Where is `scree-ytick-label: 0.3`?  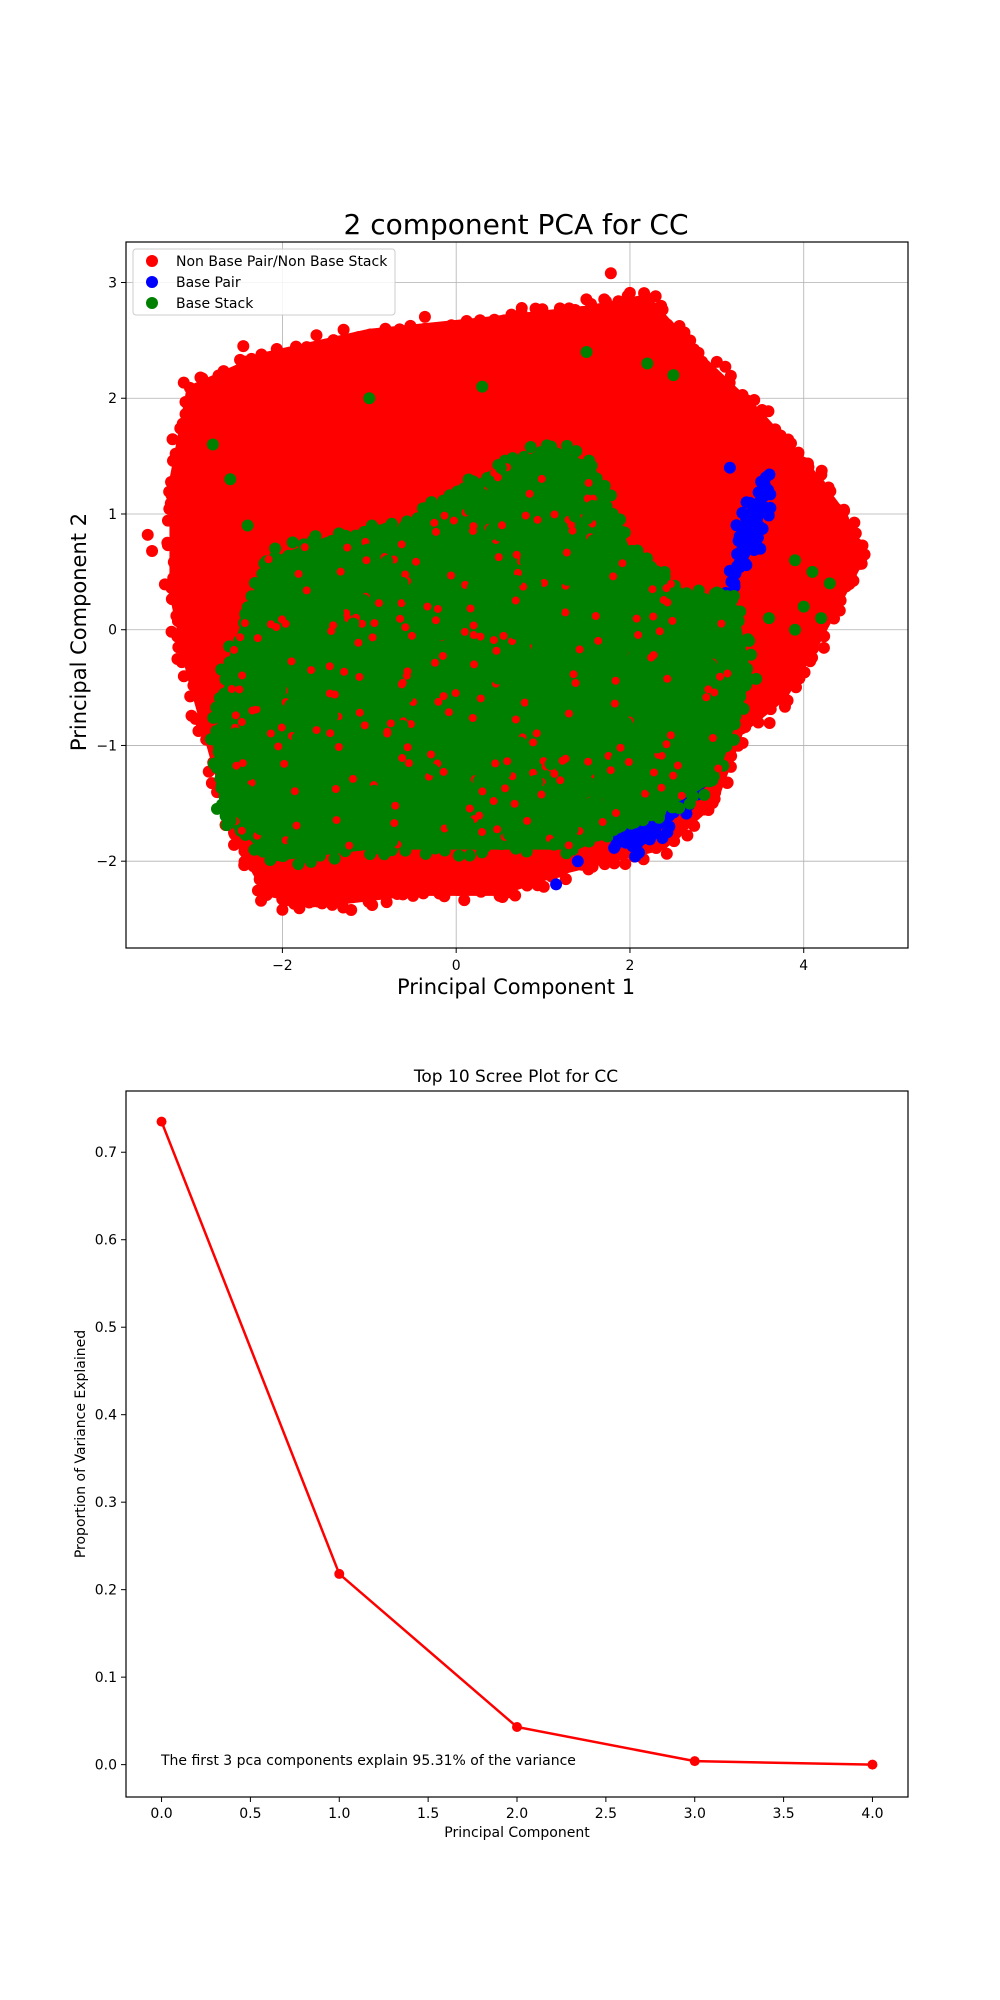 scree-ytick-label: 0.3 is located at coordinates (106, 1503).